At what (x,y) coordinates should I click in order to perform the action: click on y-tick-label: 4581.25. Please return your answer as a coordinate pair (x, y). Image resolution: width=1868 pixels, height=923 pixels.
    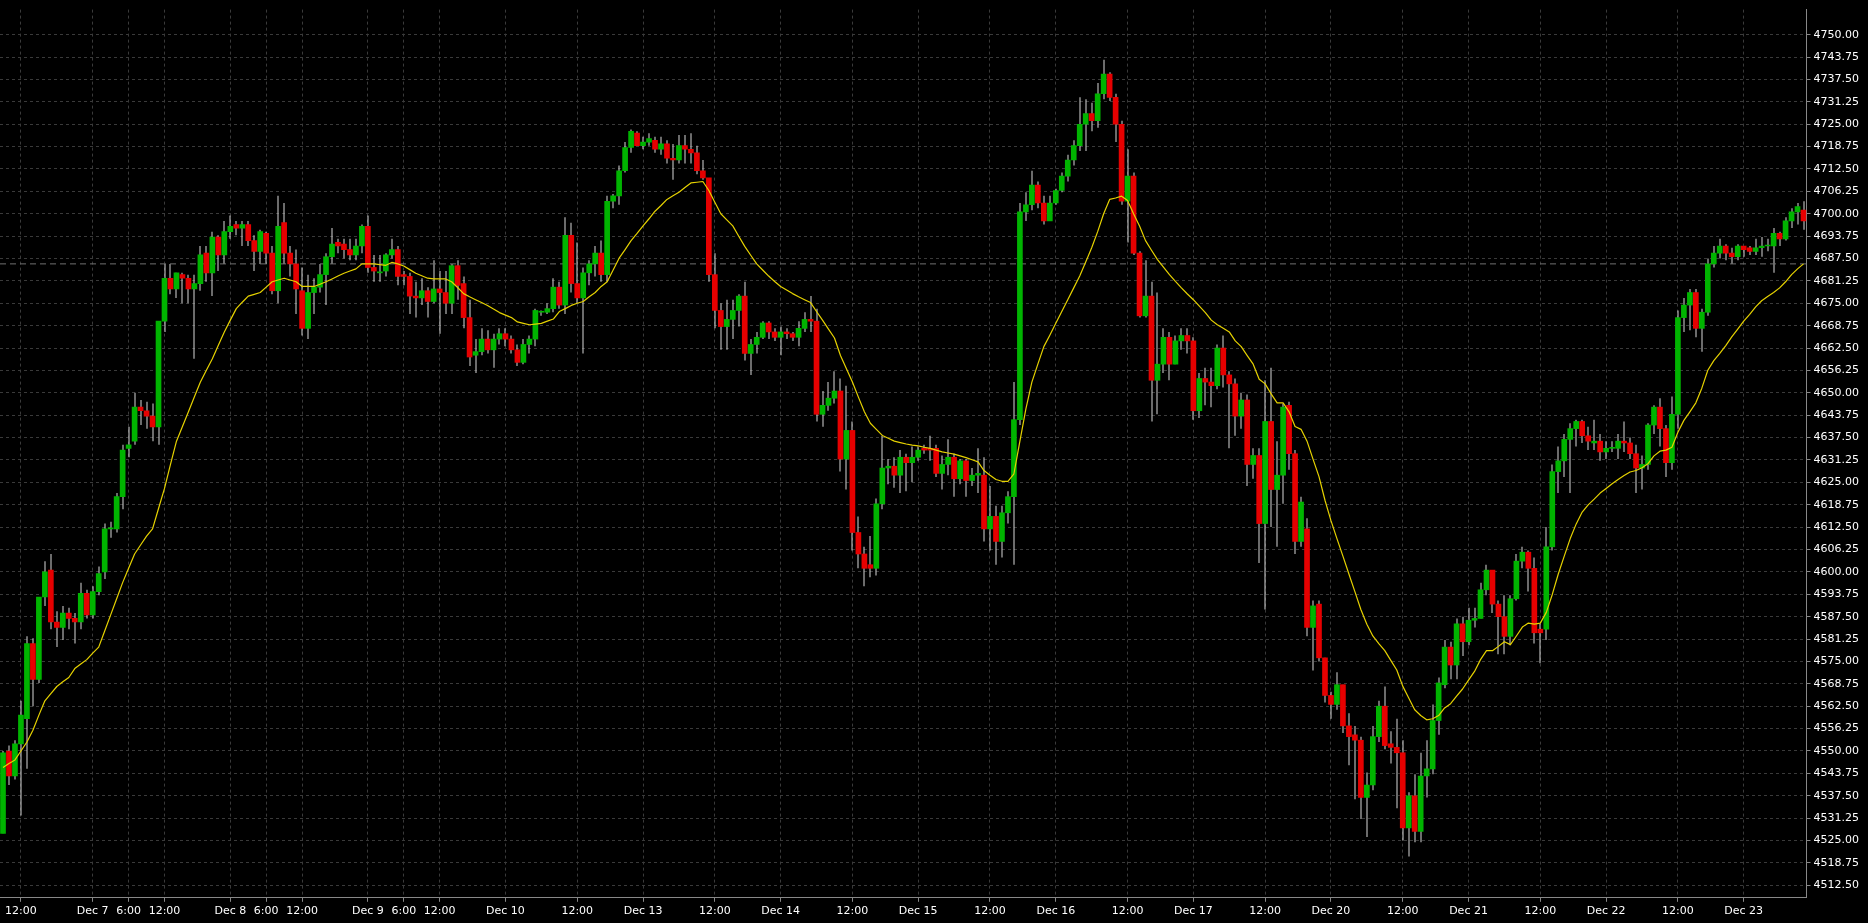
    Looking at the image, I should click on (1836, 638).